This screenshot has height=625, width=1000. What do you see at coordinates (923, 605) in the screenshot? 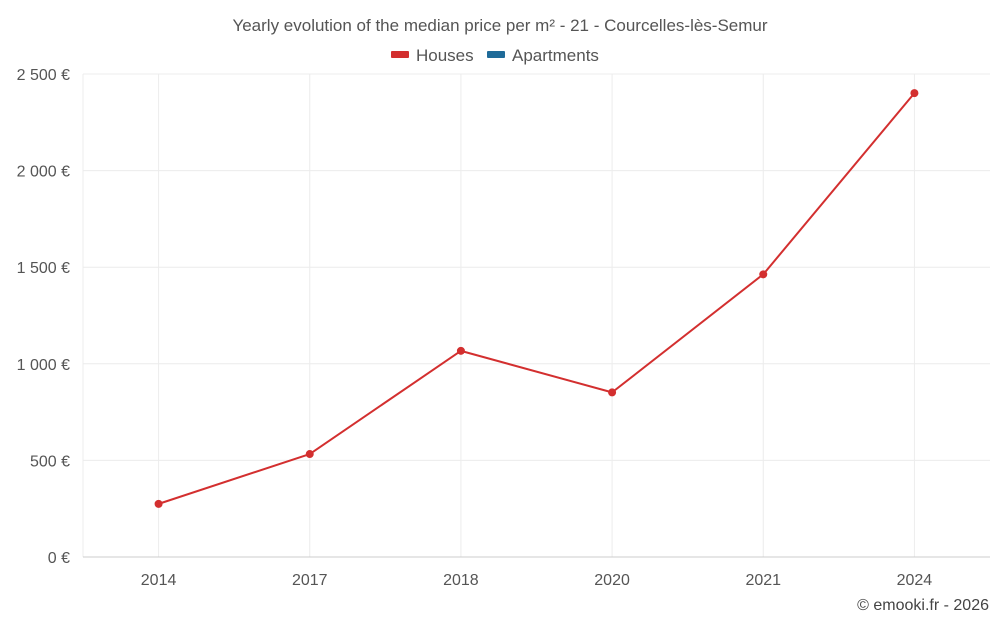
I see `credit-text: © emooki.fr - 2026` at bounding box center [923, 605].